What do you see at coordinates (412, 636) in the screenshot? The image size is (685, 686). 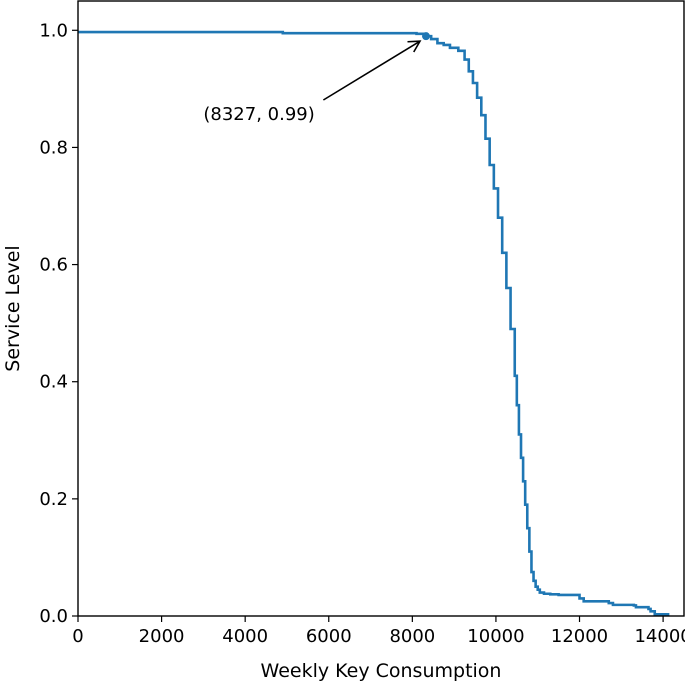 I see `x-tick-label: 8000` at bounding box center [412, 636].